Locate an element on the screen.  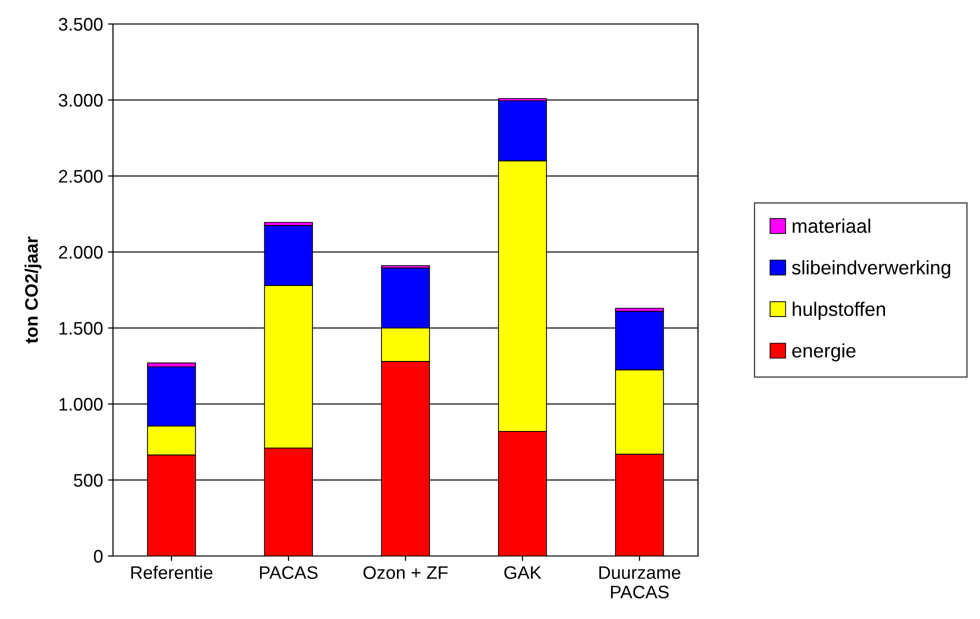
legend-label: slibeindverwerking is located at coordinates (871, 269).